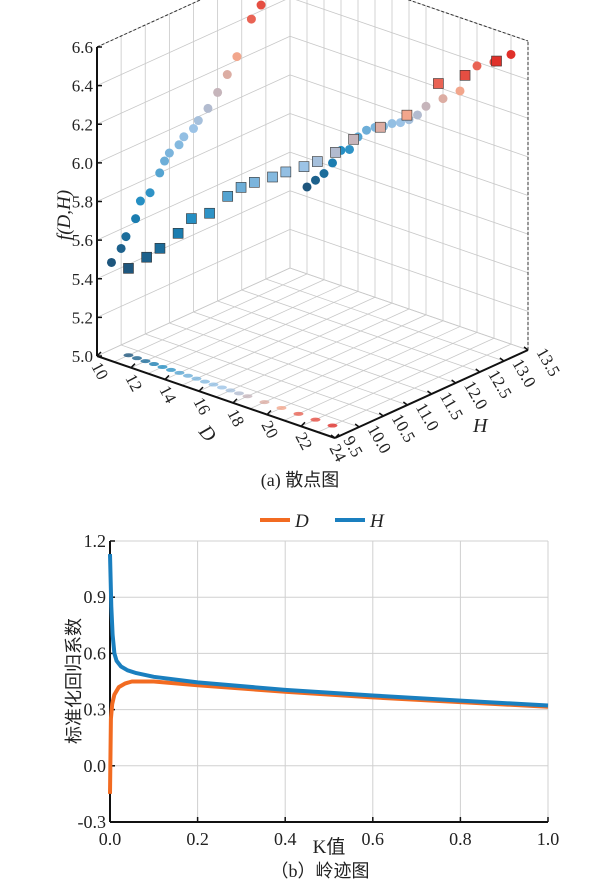 The height and width of the screenshot is (892, 600). Describe the element at coordinates (216, 397) in the screenshot. I see `x-axis` at that location.